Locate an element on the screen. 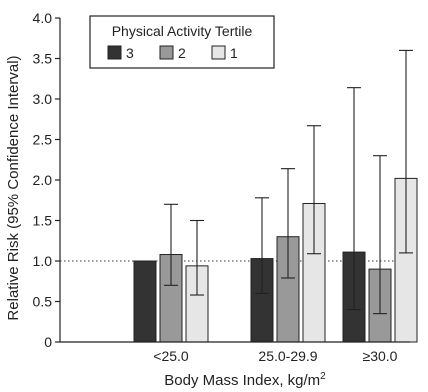 This screenshot has height=392, width=428. y-tick-label: 1.0 is located at coordinates (43, 261).